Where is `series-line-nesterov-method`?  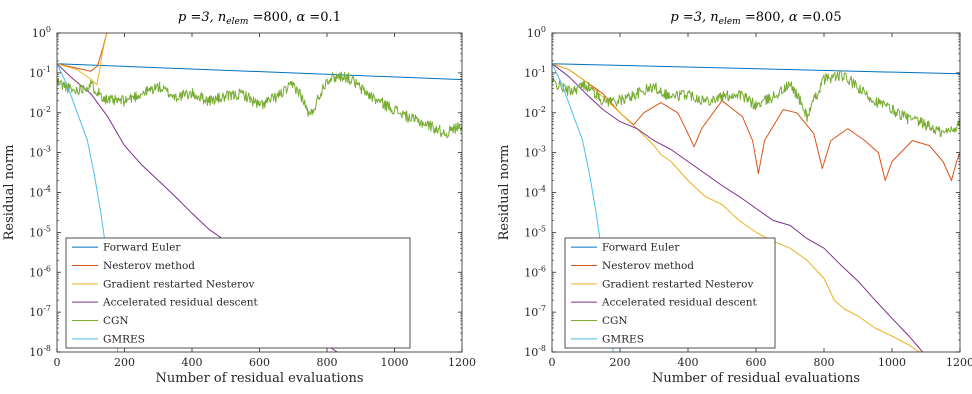
series-line-nesterov-method is located at coordinates (756, 122).